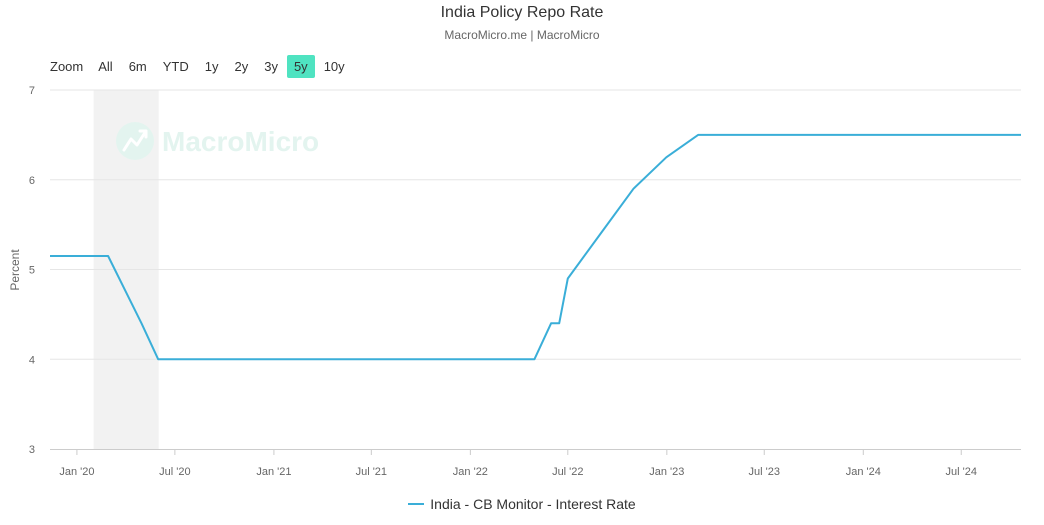 The image size is (1044, 525). Describe the element at coordinates (105, 66) in the screenshot. I see `zoom-all-button: All` at that location.